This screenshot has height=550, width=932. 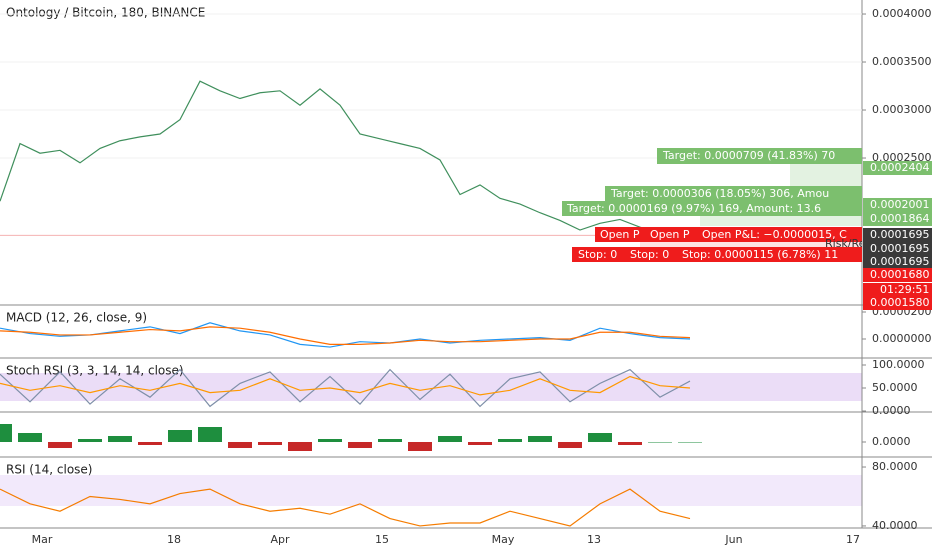 What do you see at coordinates (853, 539) in the screenshot?
I see `x-tick-label: 17` at bounding box center [853, 539].